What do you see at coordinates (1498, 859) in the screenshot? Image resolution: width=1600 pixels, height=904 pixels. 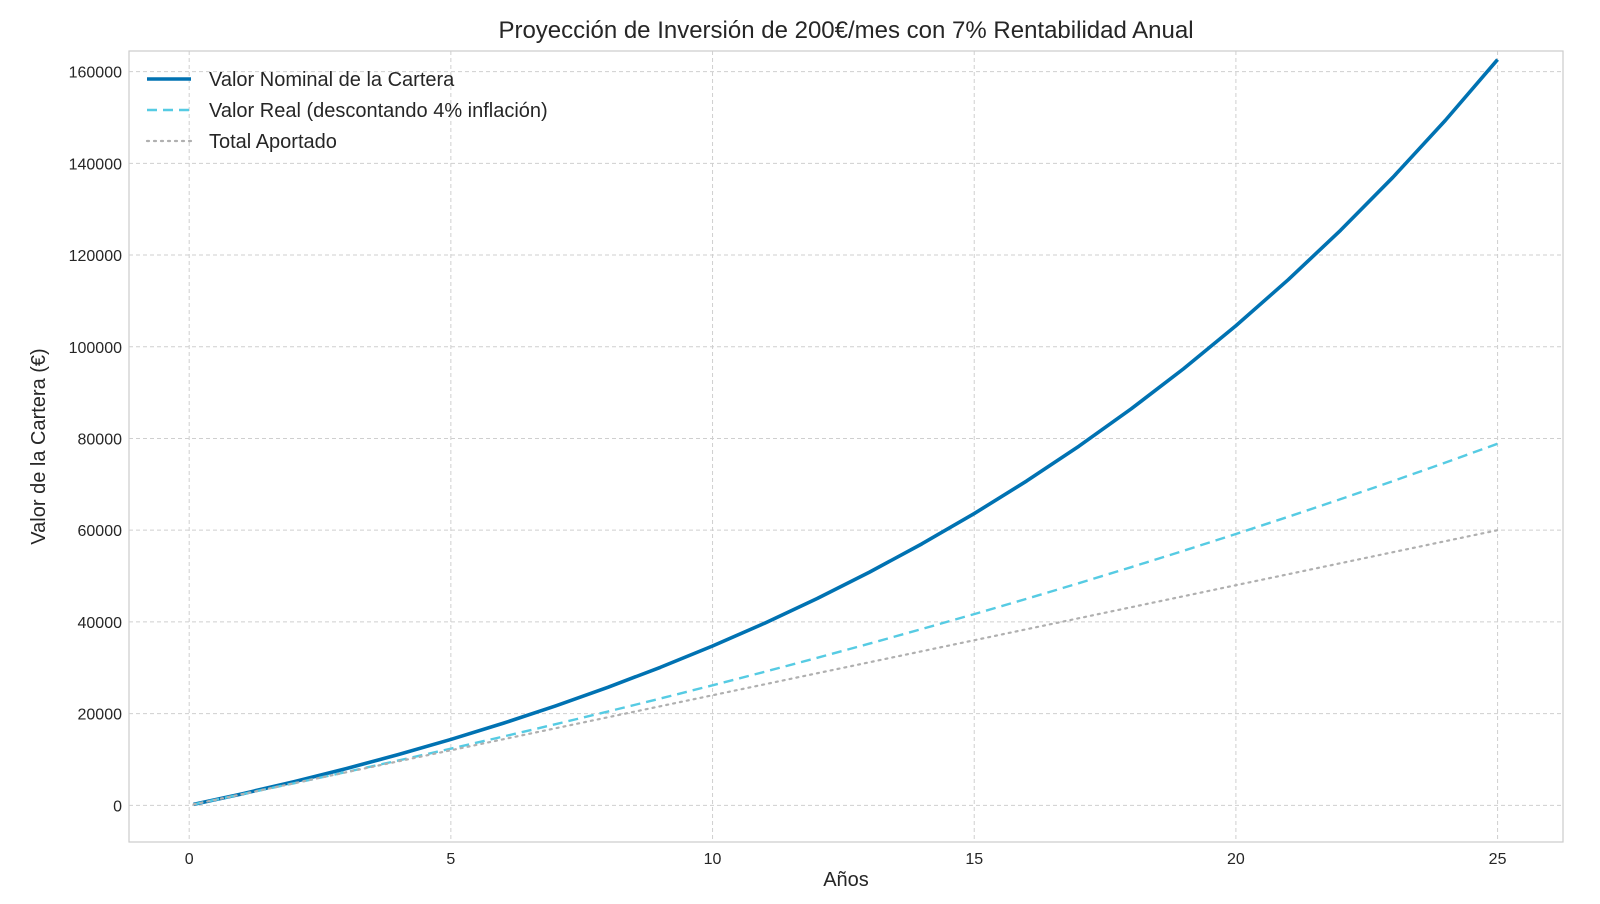 I see `x-tick-label: 25` at bounding box center [1498, 859].